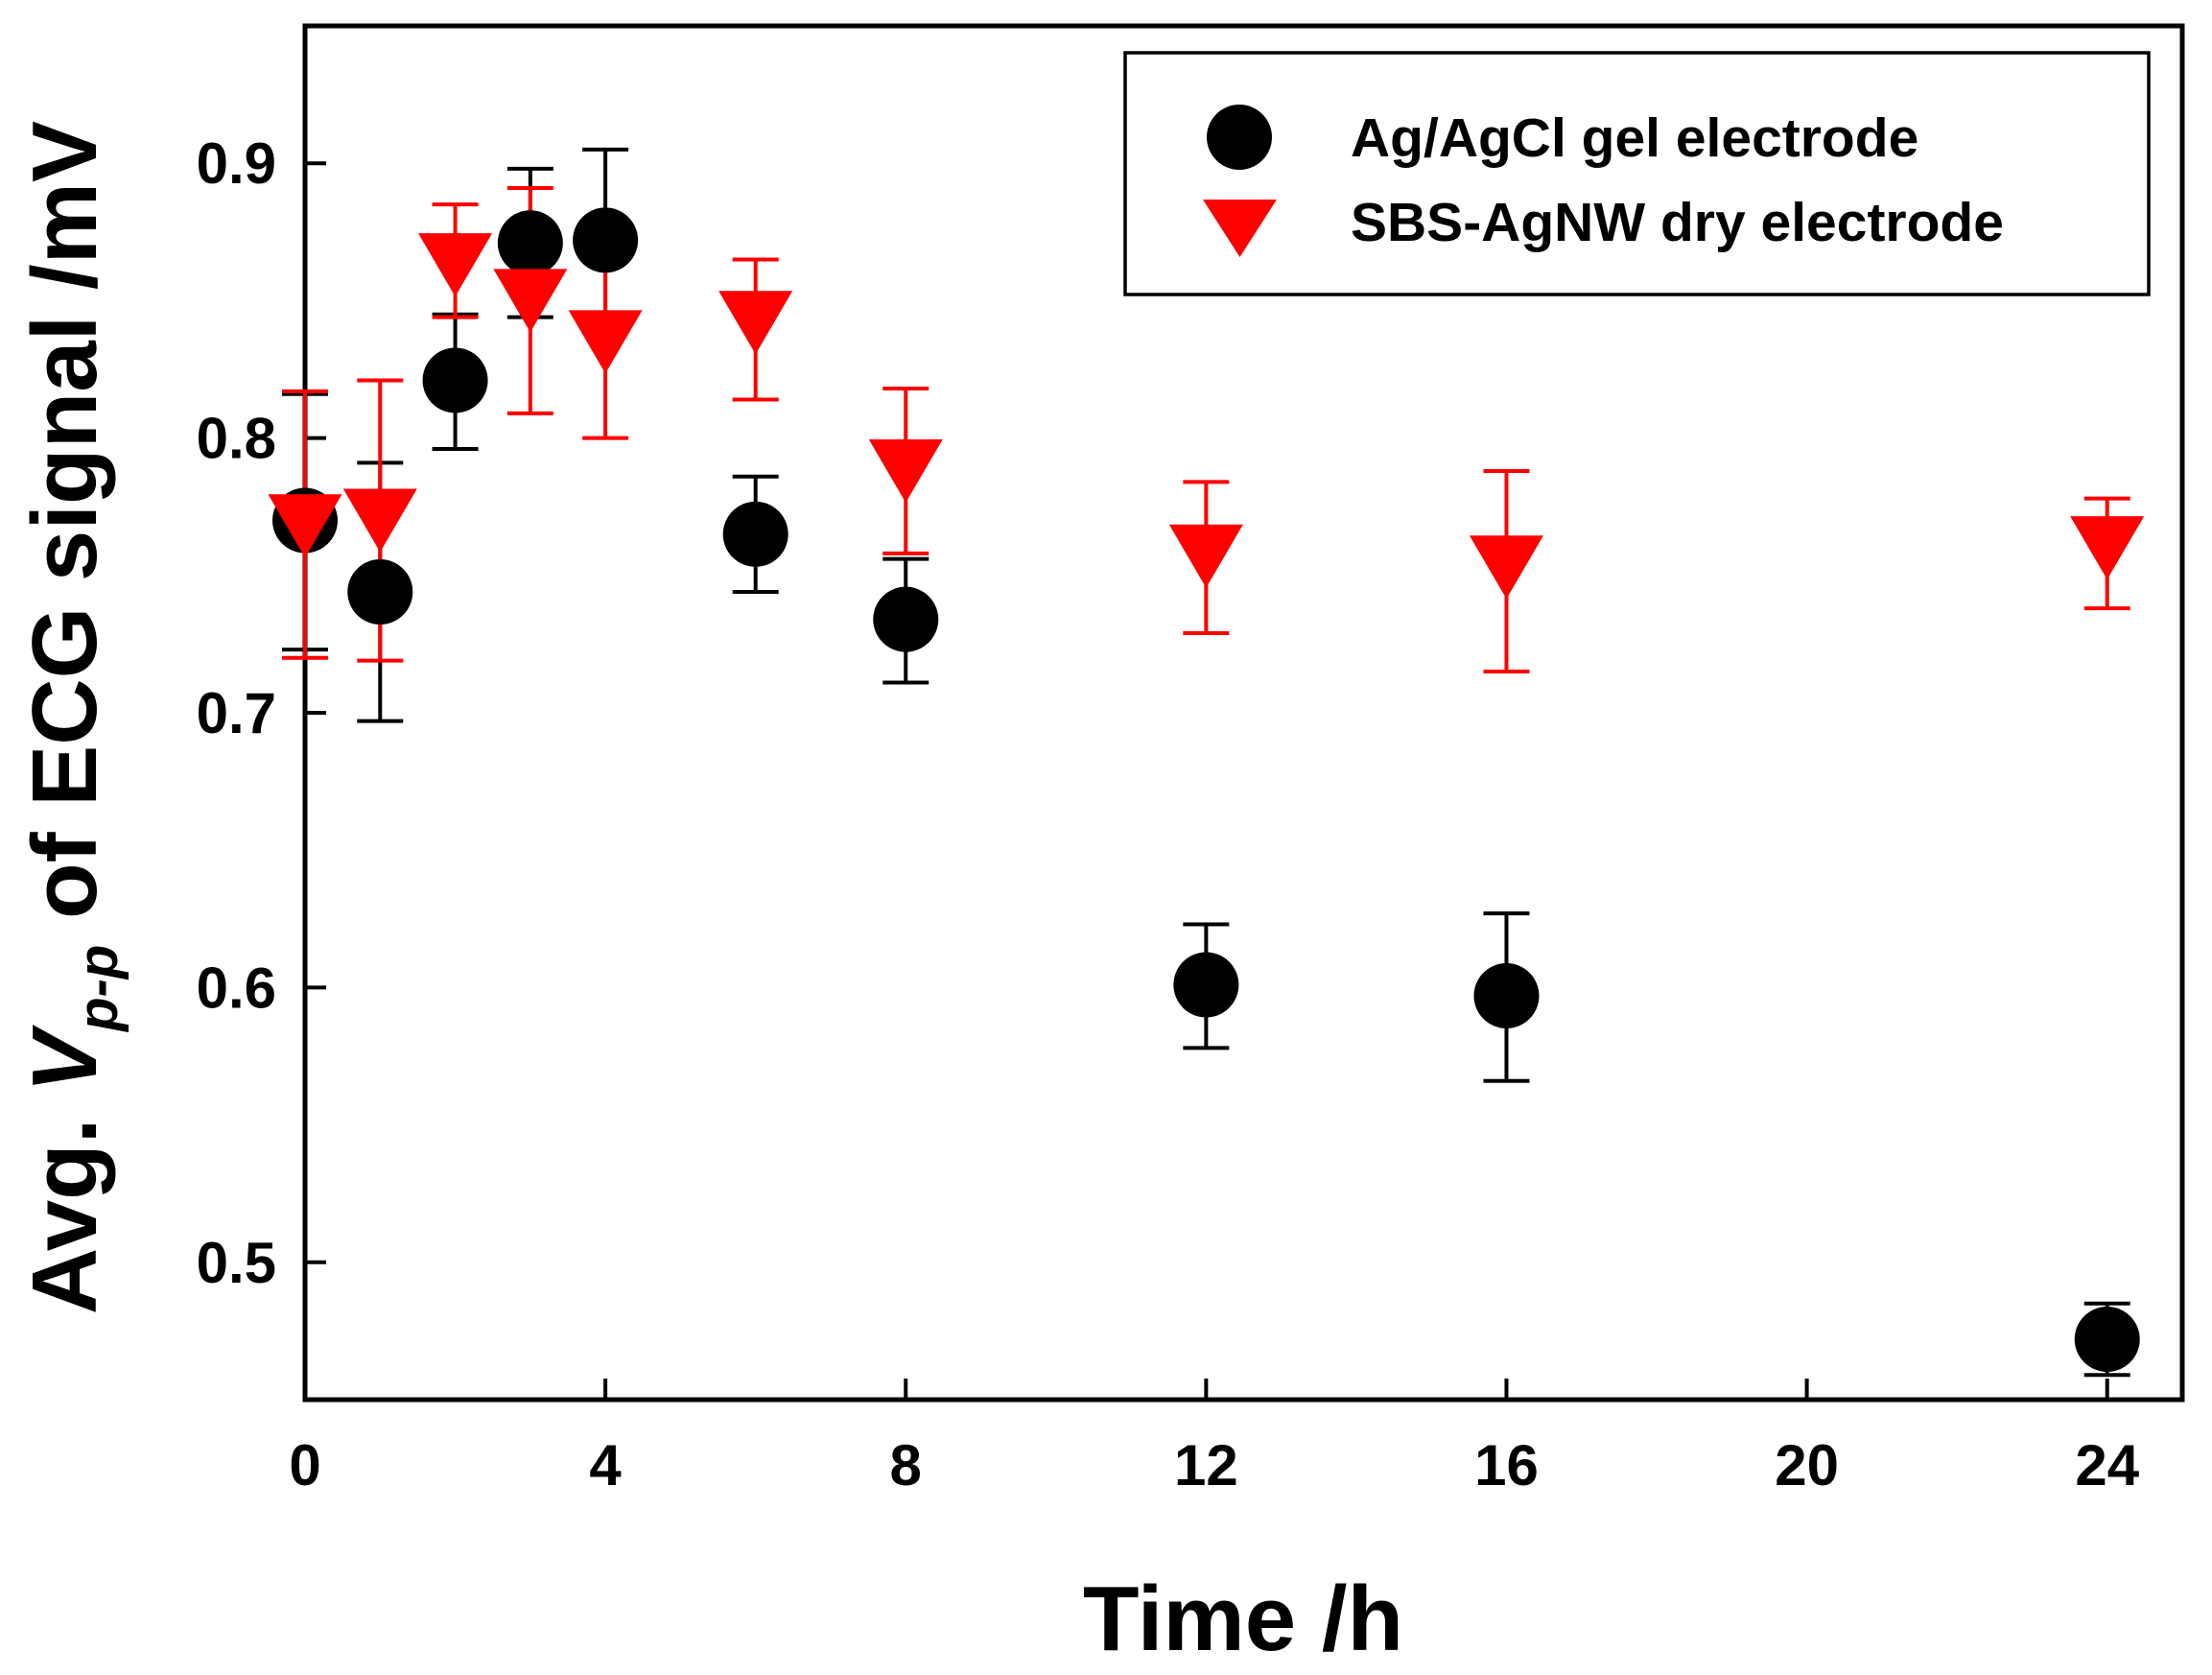 This screenshot has width=2212, height=1675. Describe the element at coordinates (98, 989) in the screenshot. I see `y-axis-title-subscript: p-p` at that location.